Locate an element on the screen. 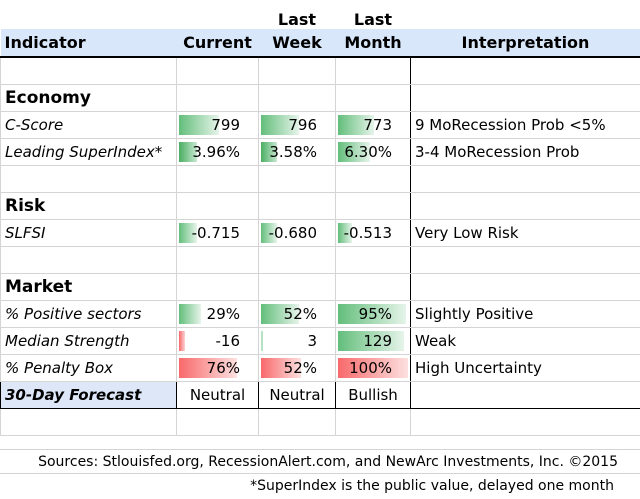 This screenshot has height=499, width=640. section-row-risk: Risk is located at coordinates (320, 205).